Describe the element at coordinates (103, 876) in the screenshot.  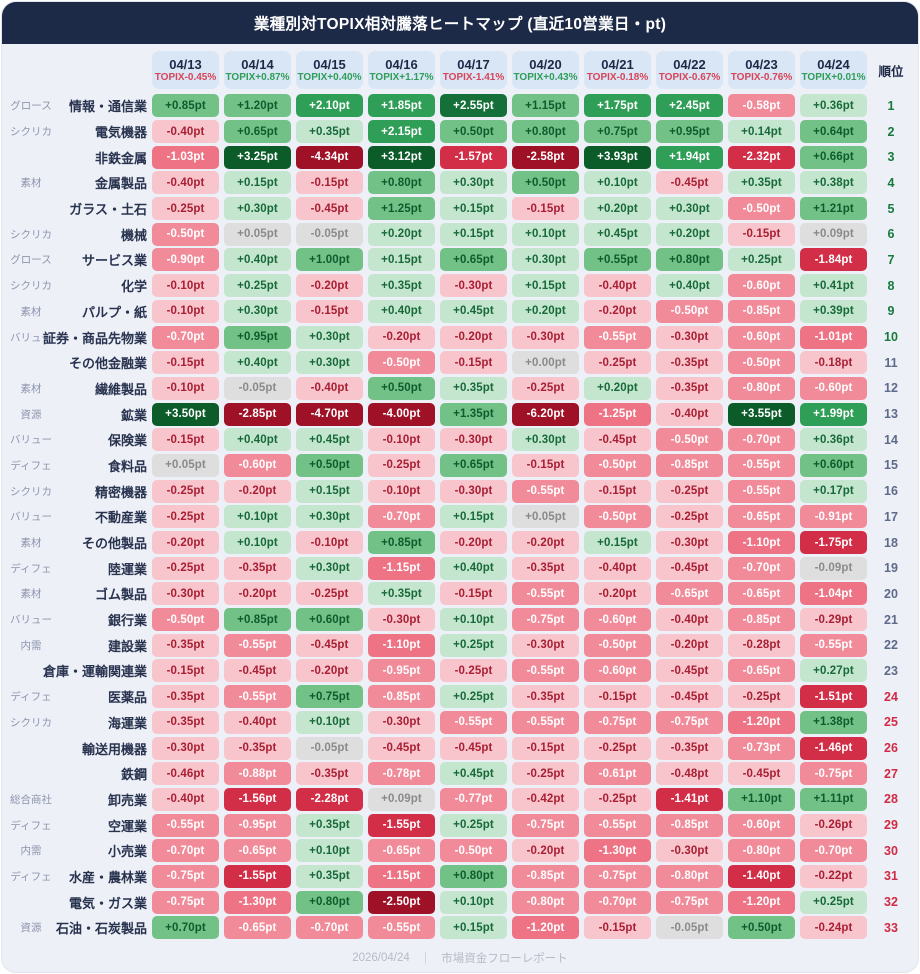
I see `sector-label-wrap: 水産・農林業` at that location.